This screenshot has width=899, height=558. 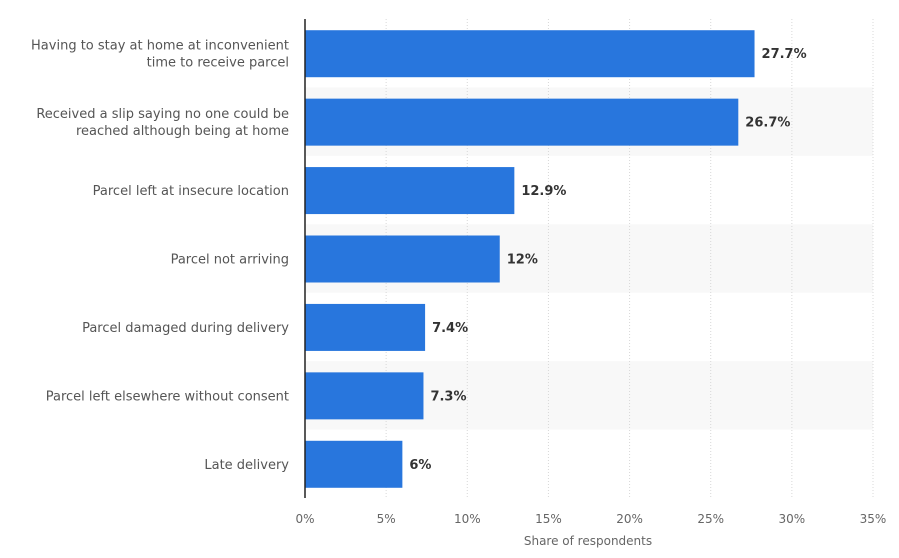 I want to click on x-tick-labels: 0% 5% 10% 15% 20% 25% 30% 35%, so click(x=590, y=519).